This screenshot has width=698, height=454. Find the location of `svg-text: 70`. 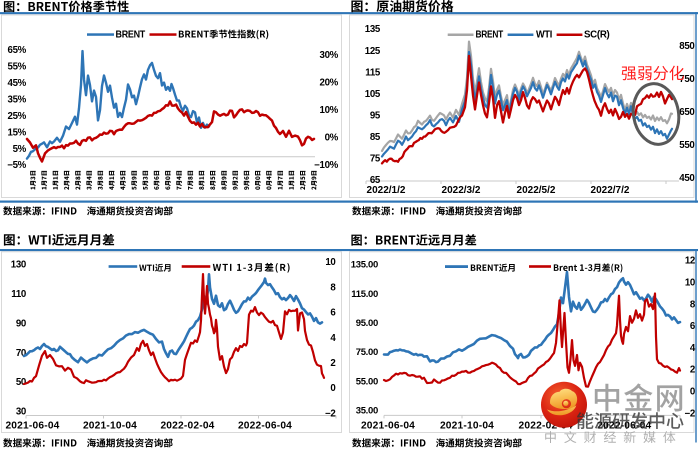

svg-text: 70 is located at coordinates (21, 353).